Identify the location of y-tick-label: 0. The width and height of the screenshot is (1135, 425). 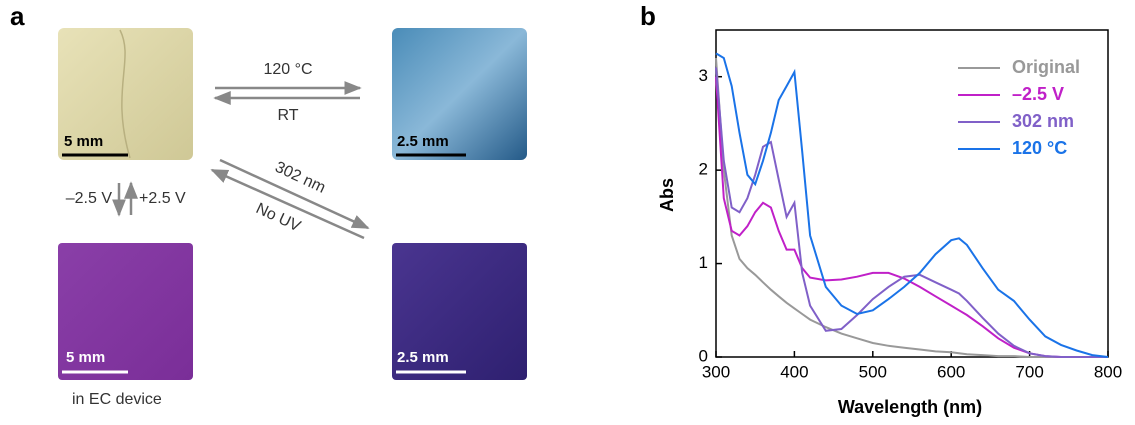
(703, 355).